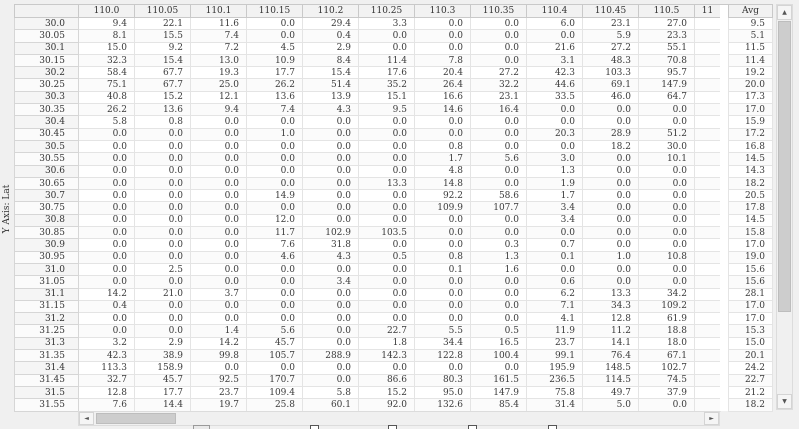 The image size is (799, 429). I want to click on data-cell: 0.1, so click(554, 257).